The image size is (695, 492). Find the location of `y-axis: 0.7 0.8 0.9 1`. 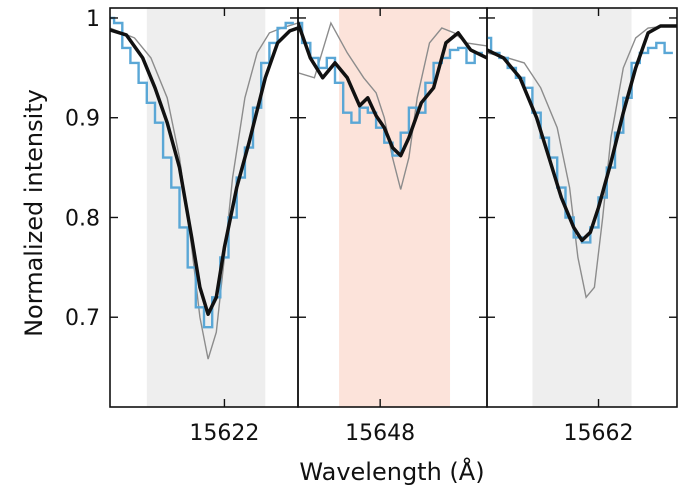

y-axis: 0.7 0.8 0.9 1 is located at coordinates (82, 169).